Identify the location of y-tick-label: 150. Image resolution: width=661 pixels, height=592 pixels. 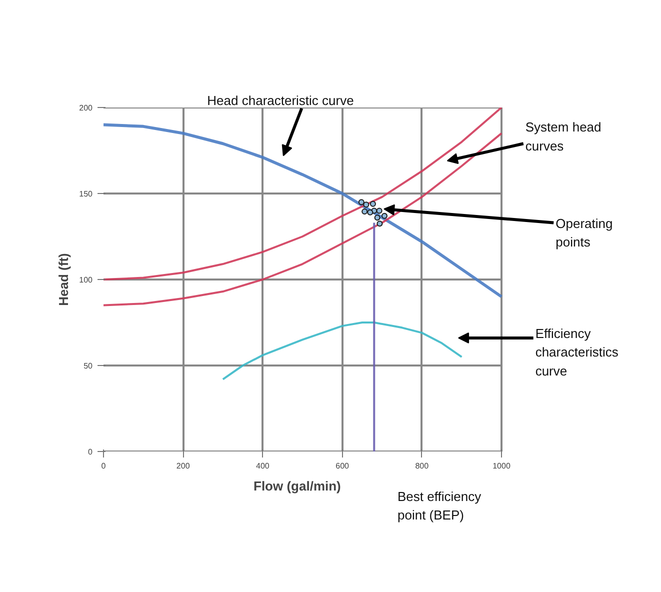
(86, 194).